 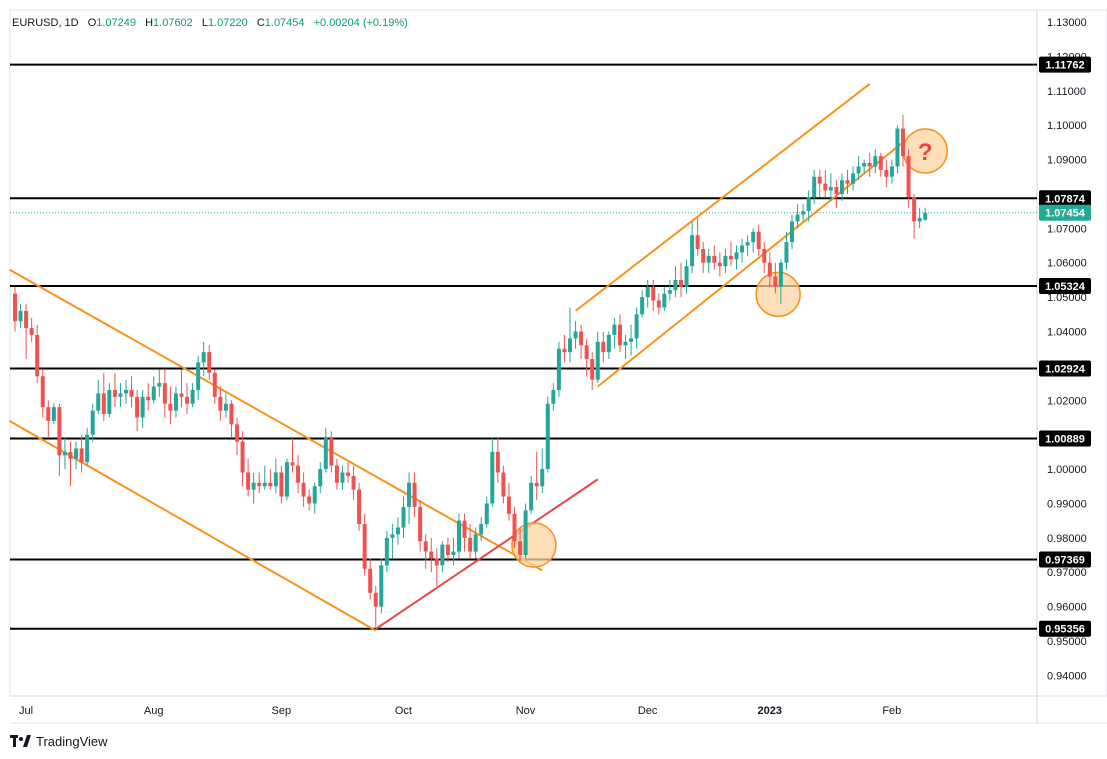 I want to click on level-price-label: 1.11762, so click(x=1064, y=66).